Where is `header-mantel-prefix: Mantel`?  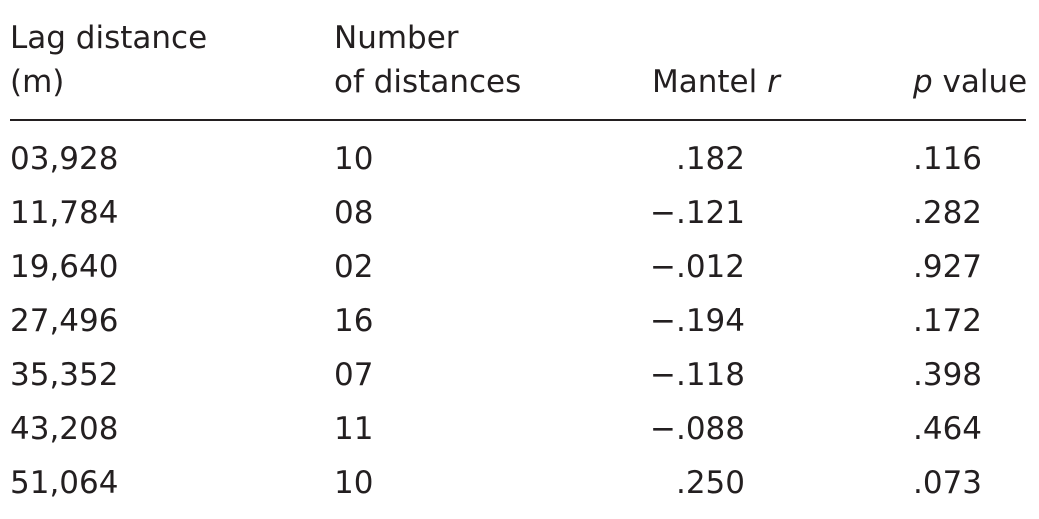 header-mantel-prefix: Mantel is located at coordinates (710, 82).